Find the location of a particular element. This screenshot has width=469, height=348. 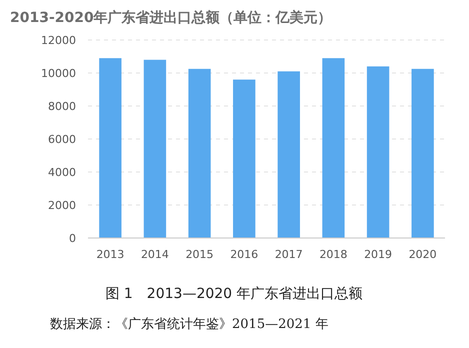

x-tick-label: 2017 is located at coordinates (288, 254).